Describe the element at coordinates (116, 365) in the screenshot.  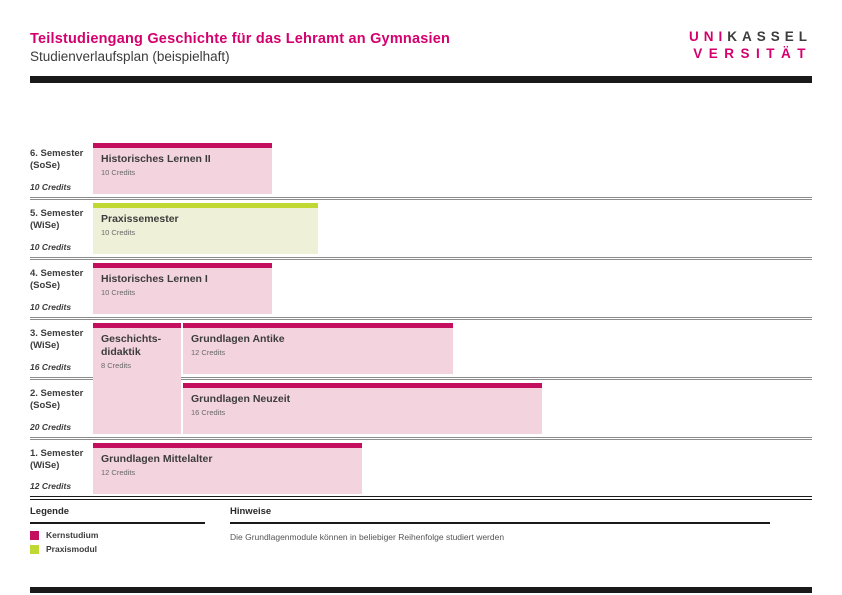
I see `module-credits: 8 Credits` at that location.